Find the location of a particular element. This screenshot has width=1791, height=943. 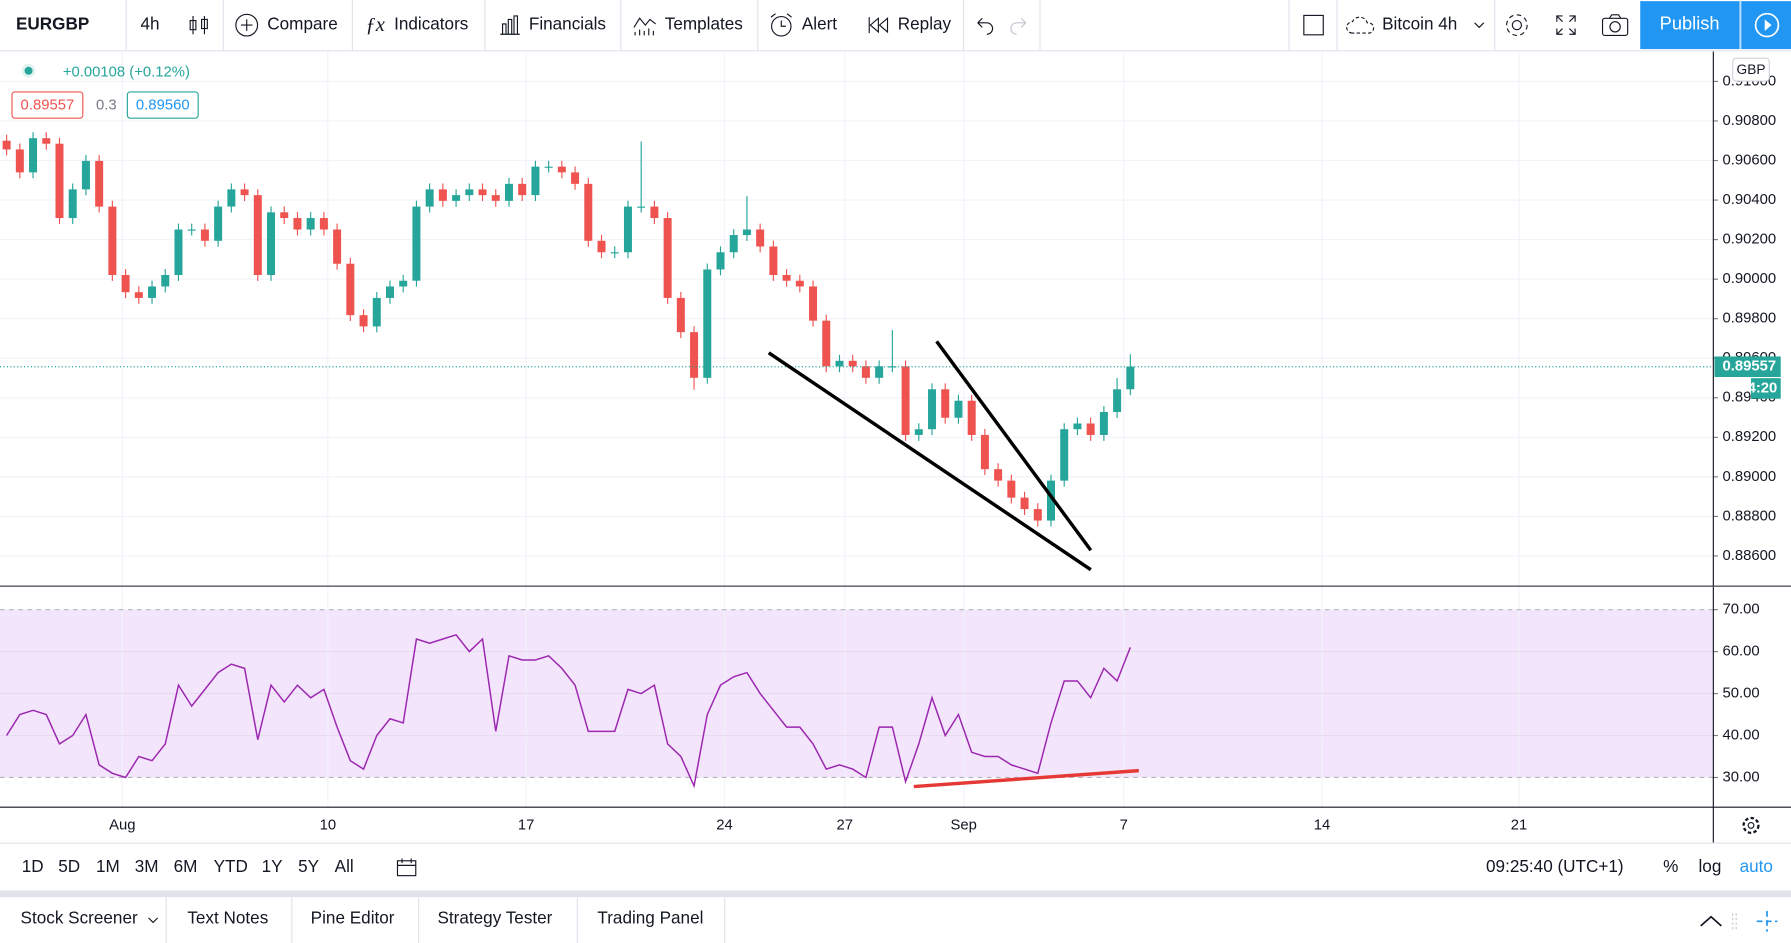

templates-button: Templates is located at coordinates (703, 24).